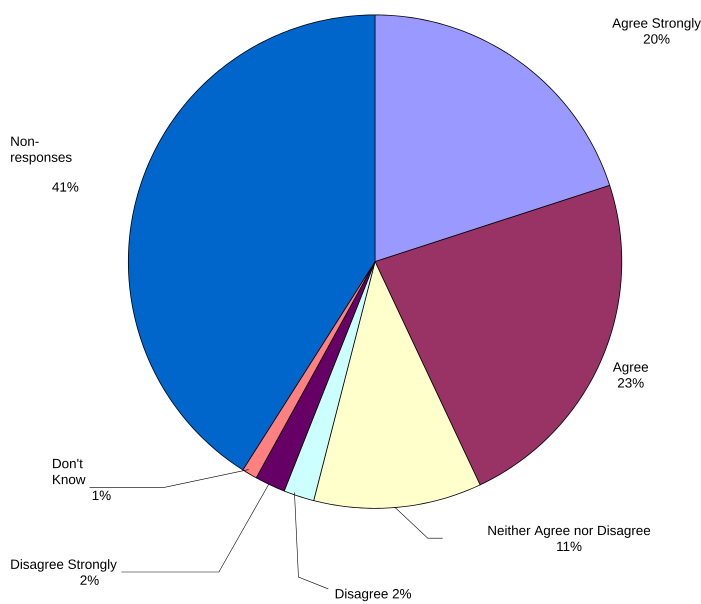 The image size is (701, 604). Describe the element at coordinates (362, 595) in the screenshot. I see `slice-label: Disagree` at that location.